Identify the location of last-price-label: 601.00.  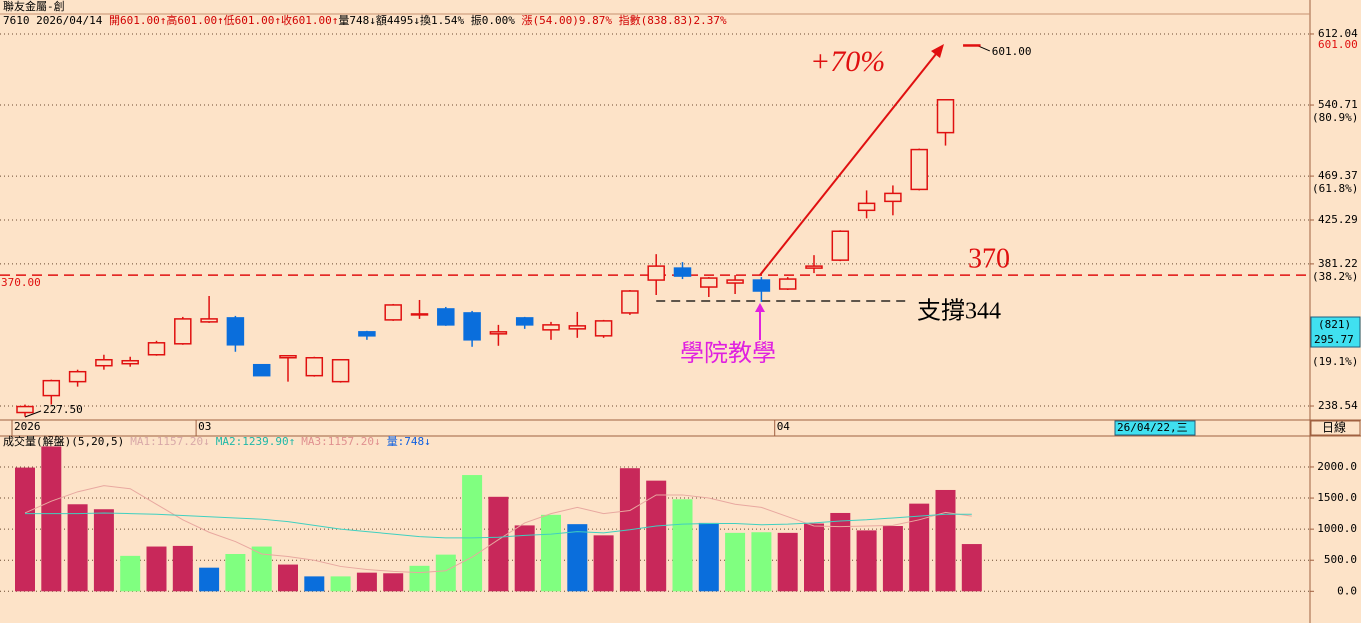
(1012, 51).